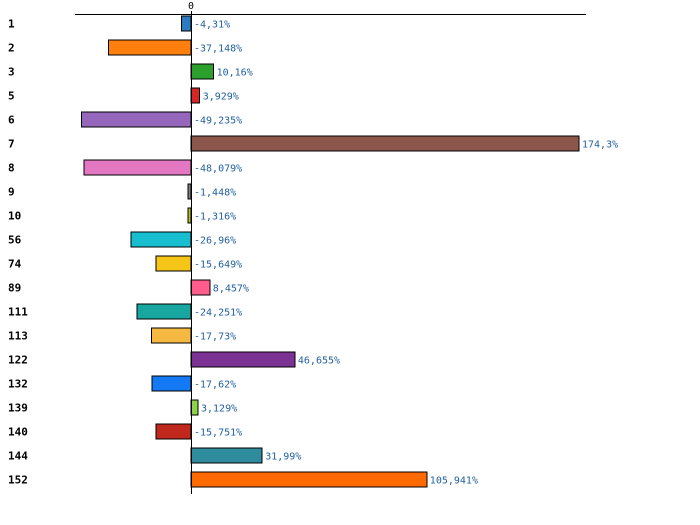 The width and height of the screenshot is (700, 525). What do you see at coordinates (15, 240) in the screenshot?
I see `category-label-56: 56` at bounding box center [15, 240].